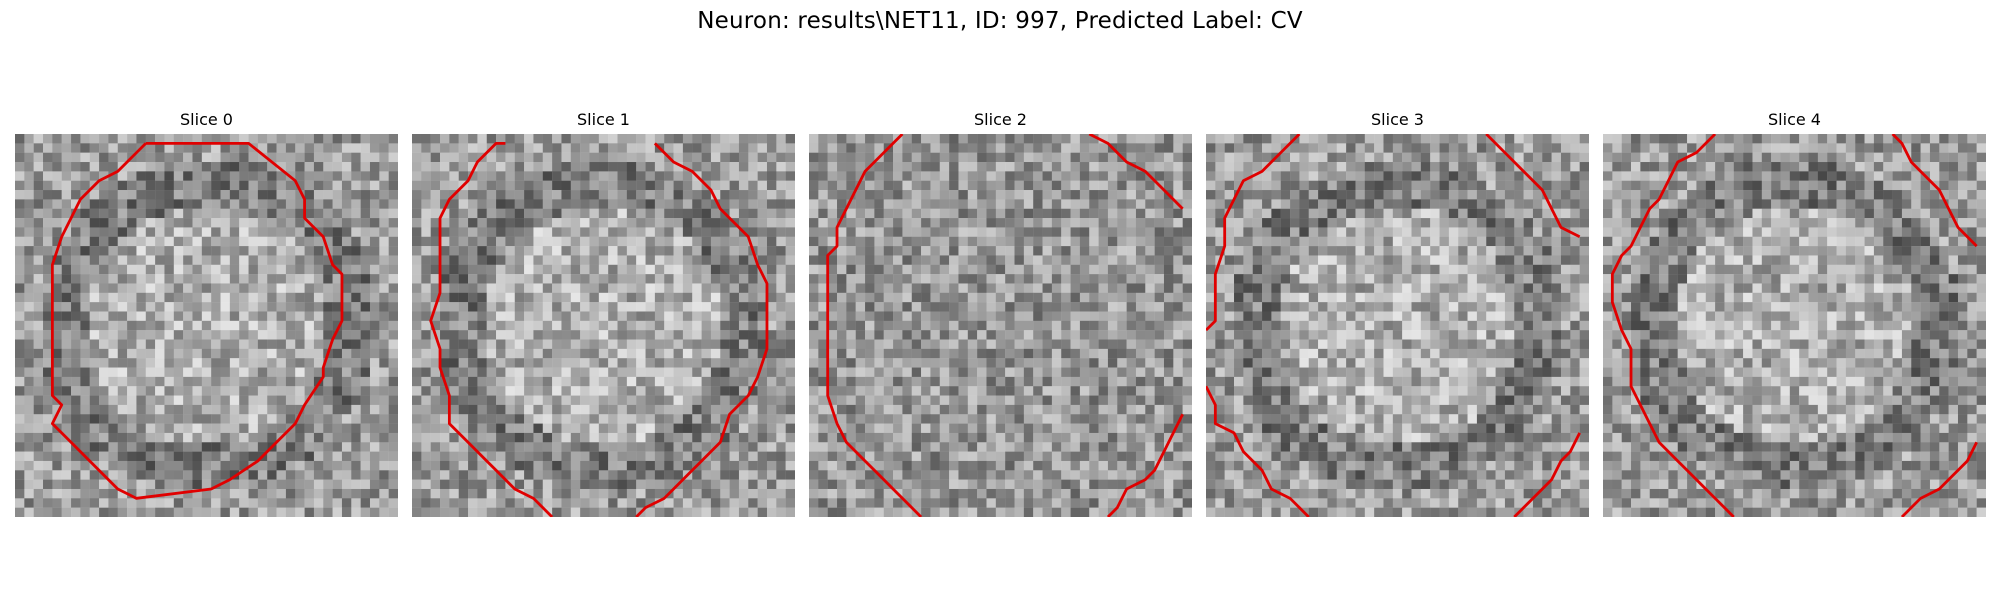  Describe the element at coordinates (206, 119) in the screenshot. I see `slice-title-0: Slice 0` at that location.